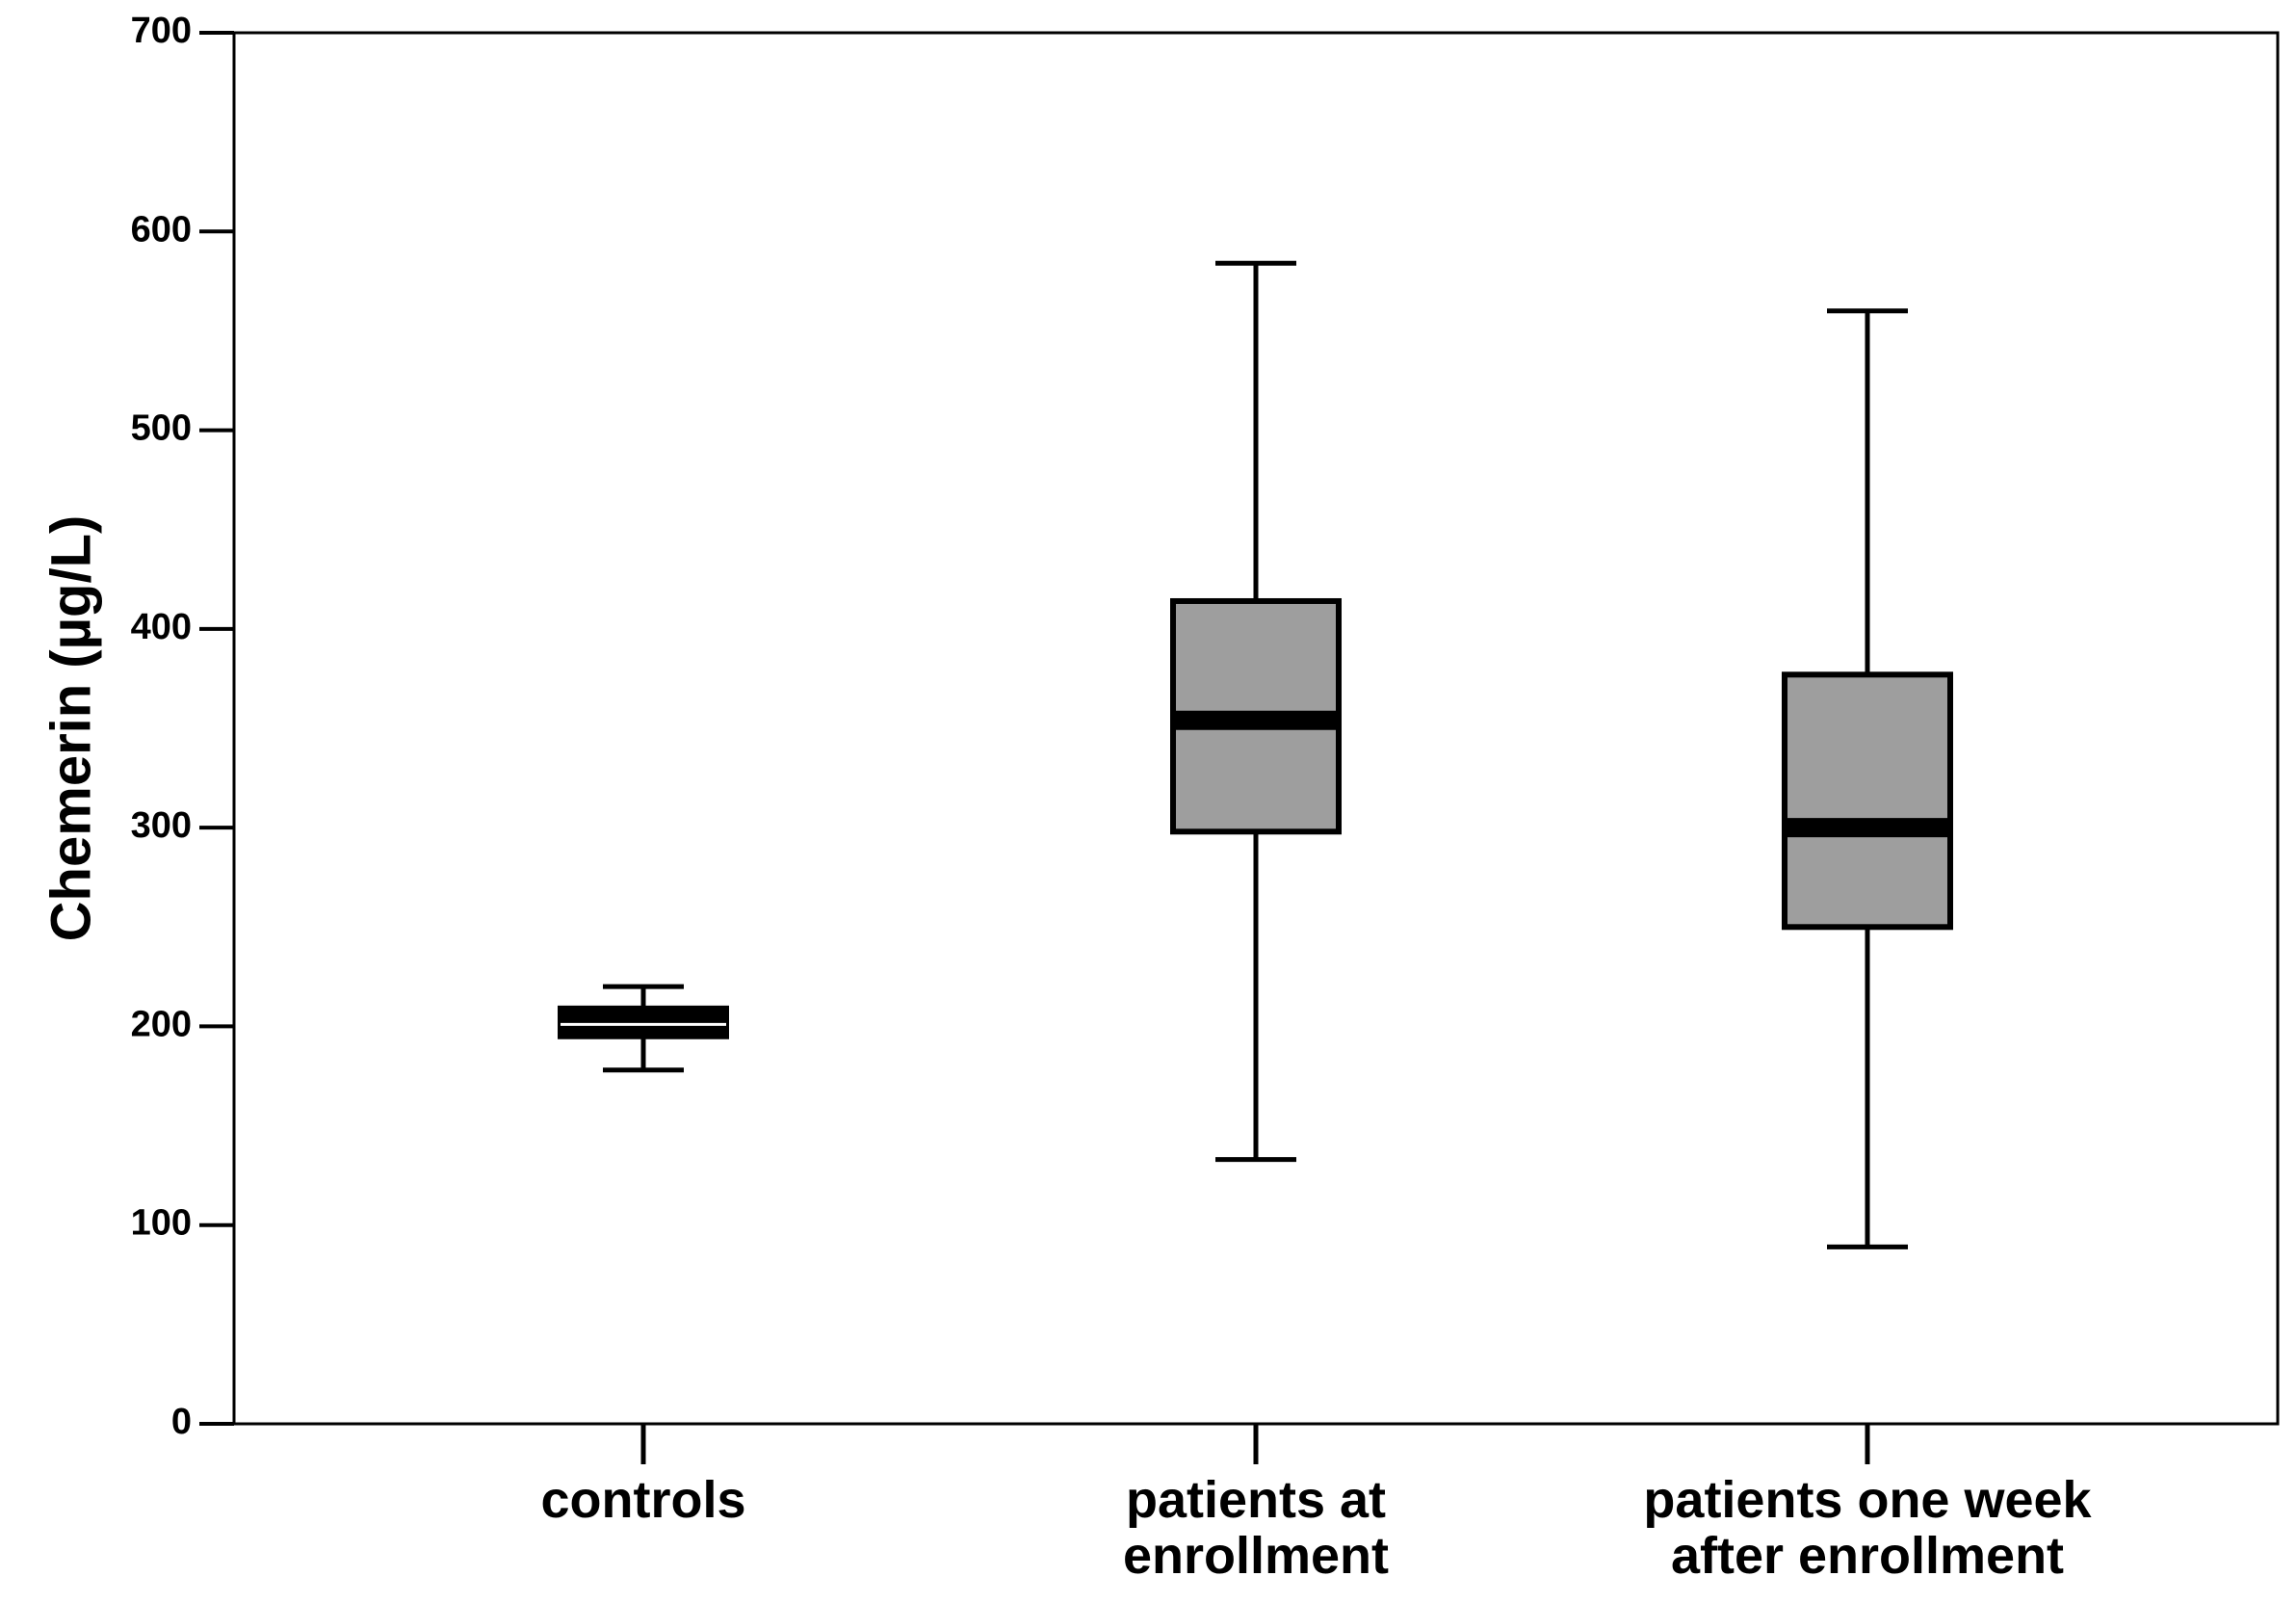 The height and width of the screenshot is (1603, 2296). I want to click on y-tick-label: 0, so click(181, 1422).